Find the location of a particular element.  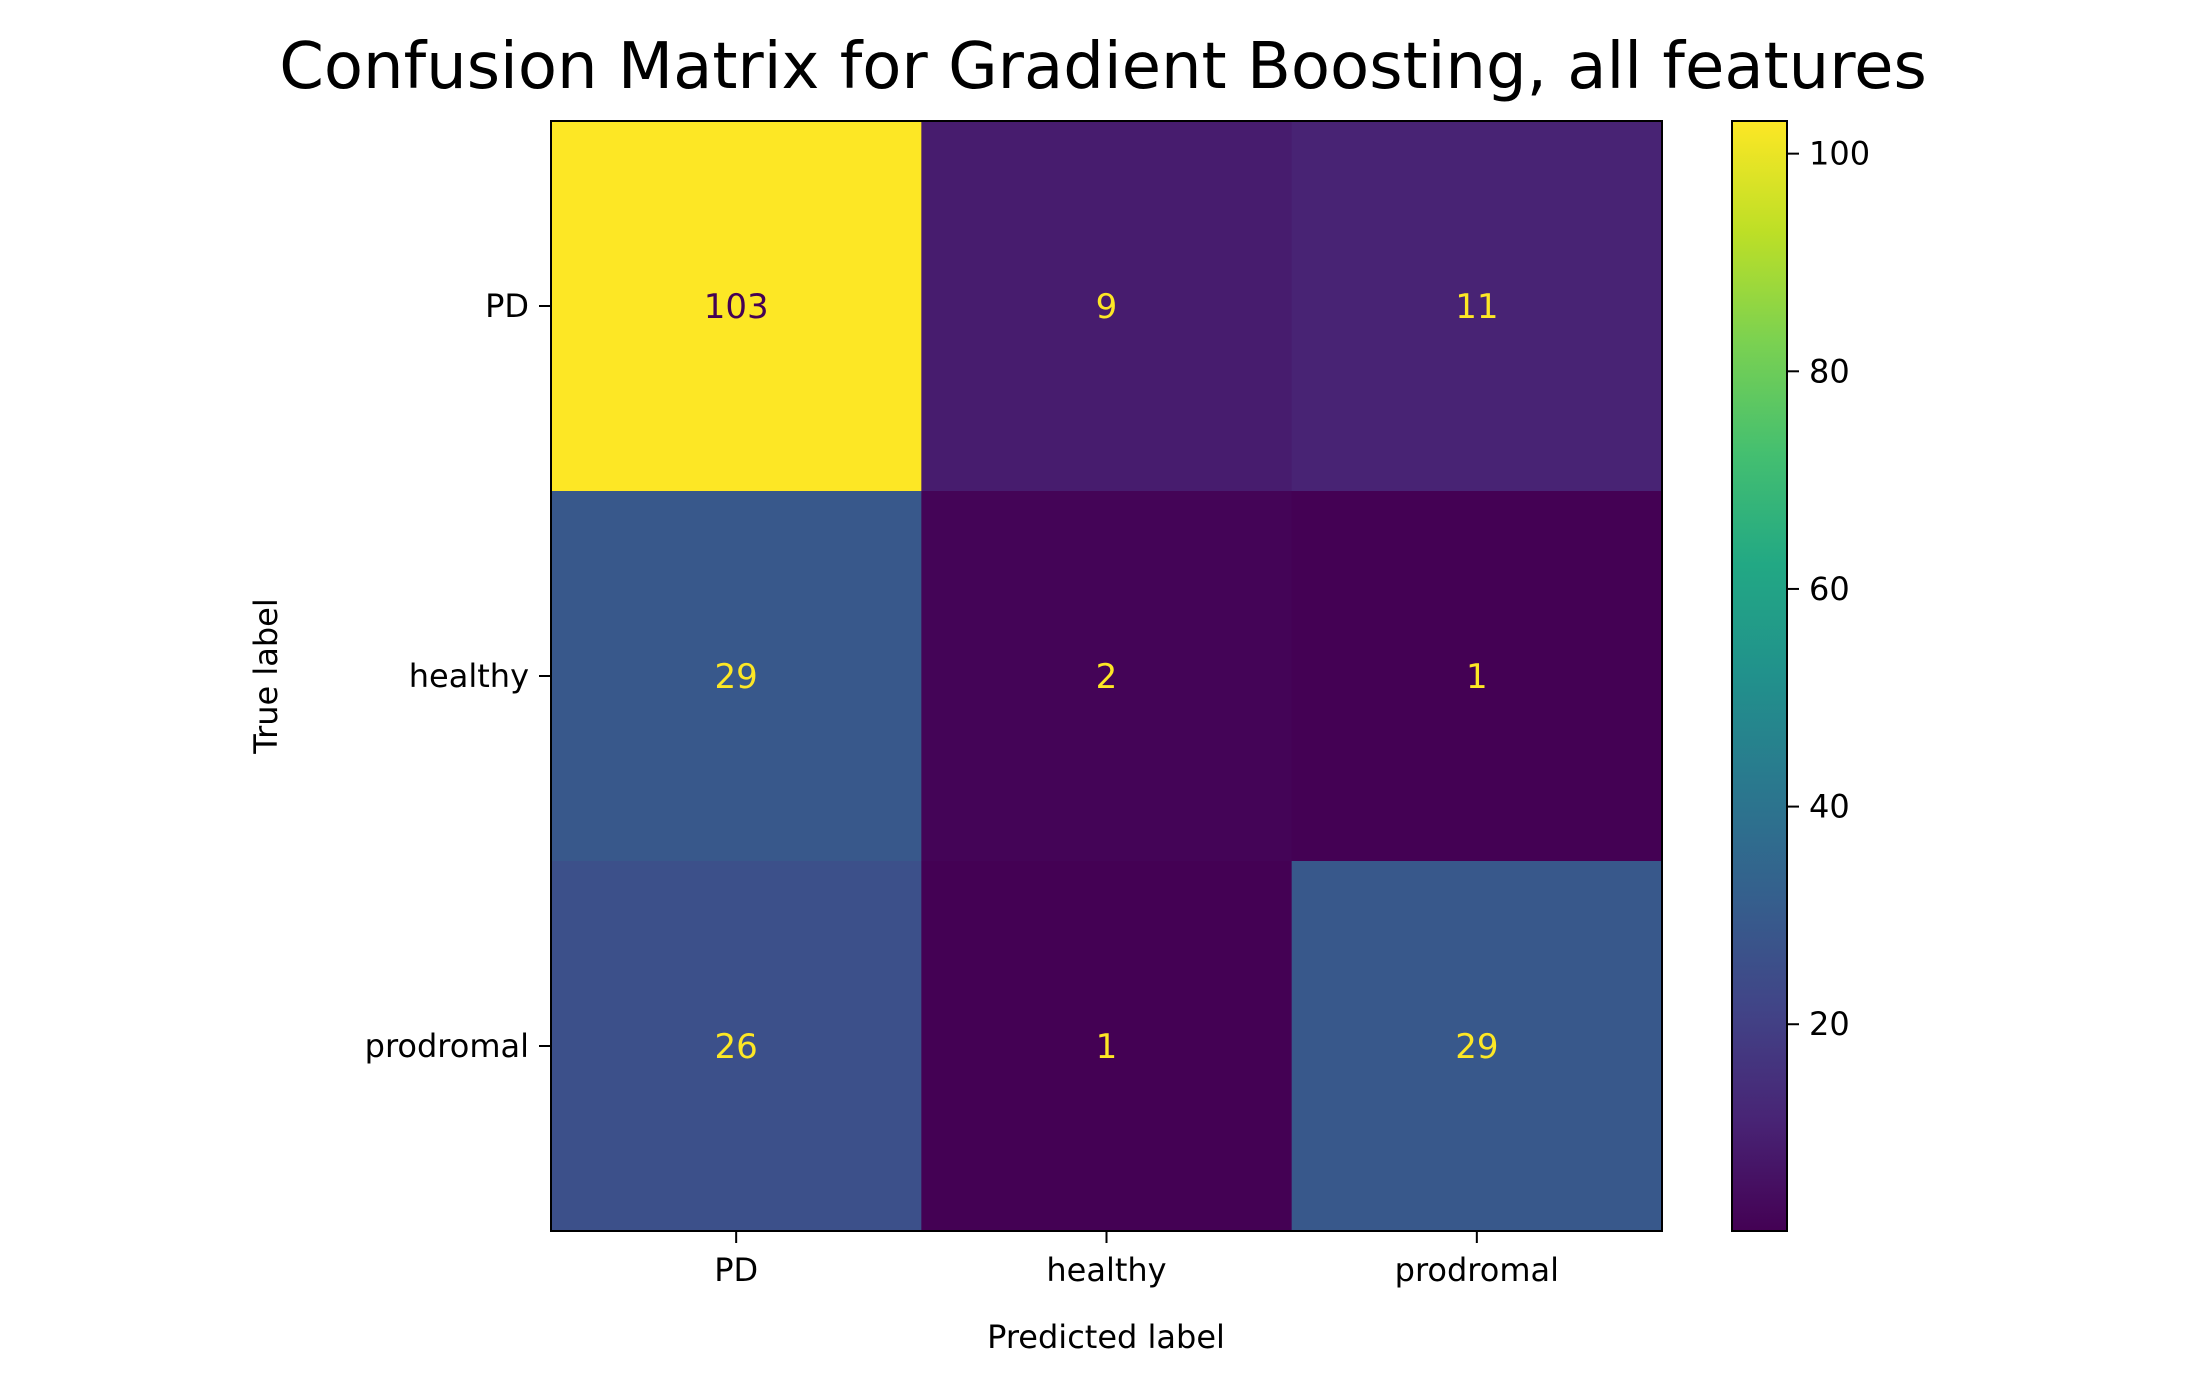

cell-value-label: 2 is located at coordinates (1107, 677).